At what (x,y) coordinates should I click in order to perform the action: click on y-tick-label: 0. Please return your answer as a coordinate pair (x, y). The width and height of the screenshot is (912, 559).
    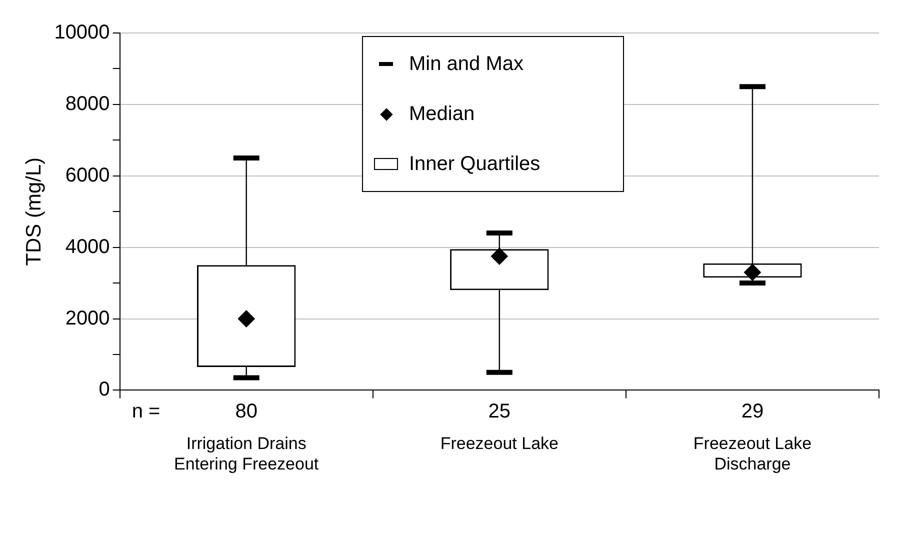
    Looking at the image, I should click on (104, 389).